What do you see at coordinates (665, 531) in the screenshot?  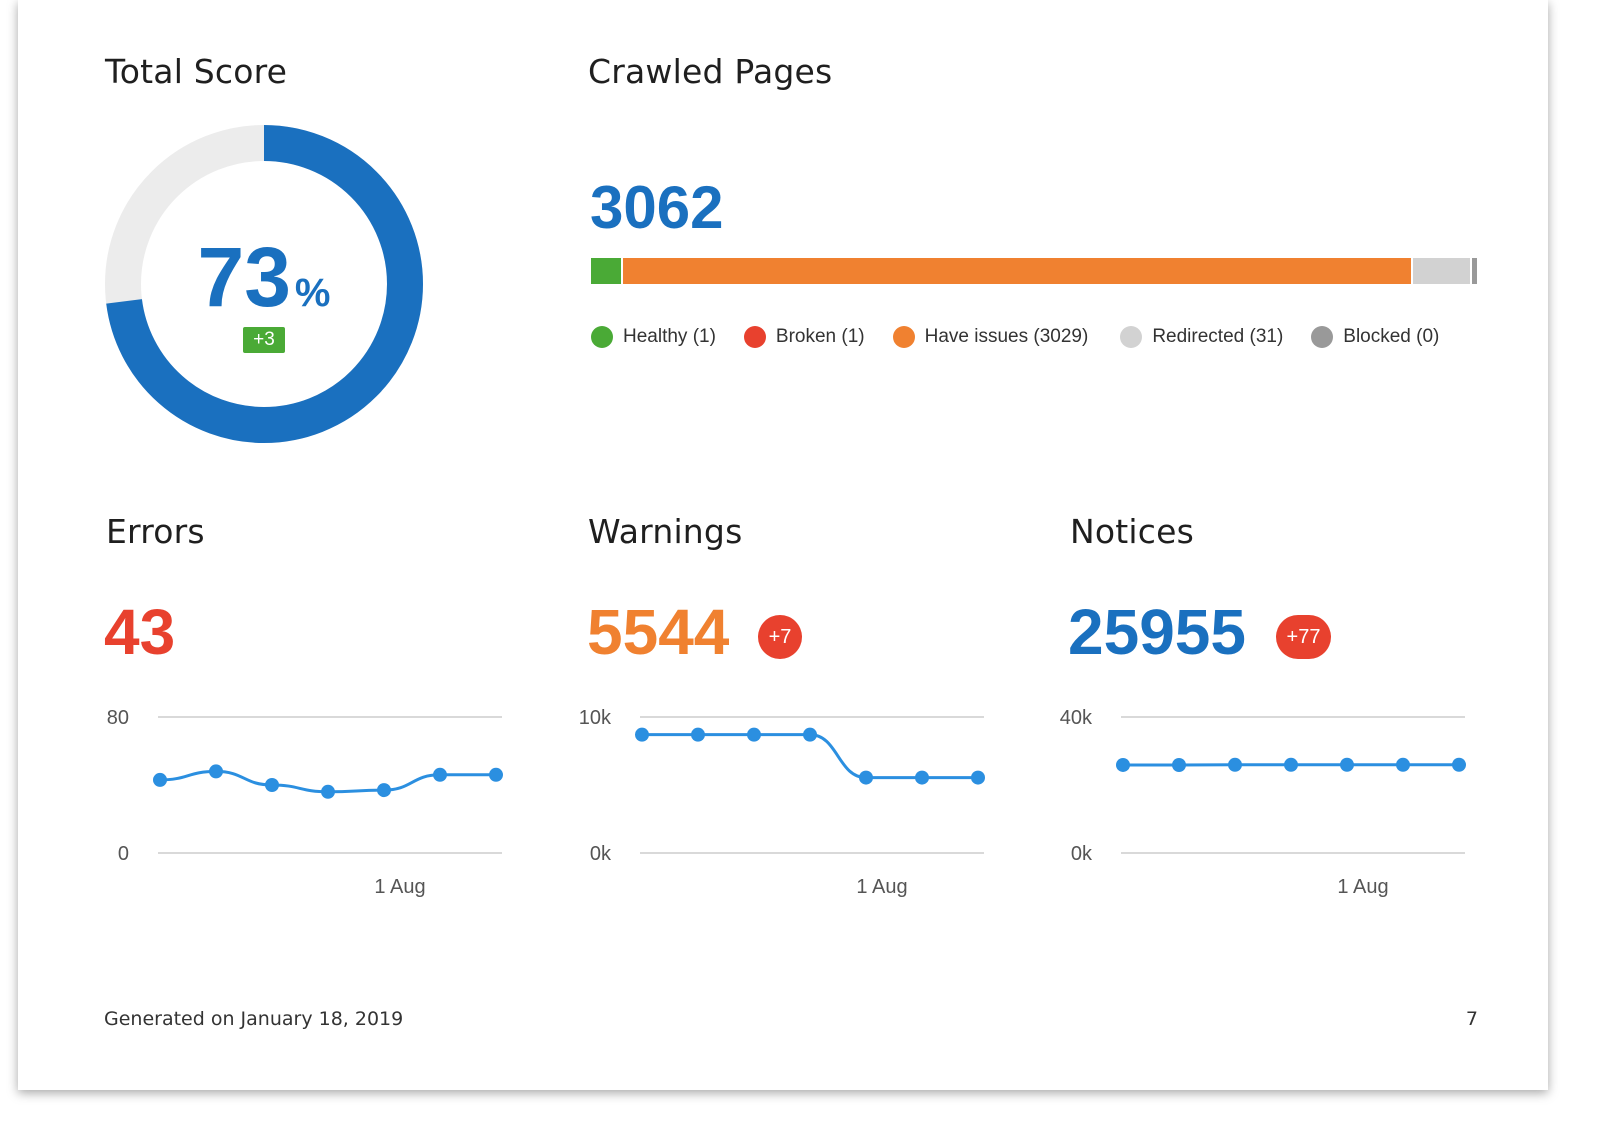 I see `warnings-title: Warnings` at bounding box center [665, 531].